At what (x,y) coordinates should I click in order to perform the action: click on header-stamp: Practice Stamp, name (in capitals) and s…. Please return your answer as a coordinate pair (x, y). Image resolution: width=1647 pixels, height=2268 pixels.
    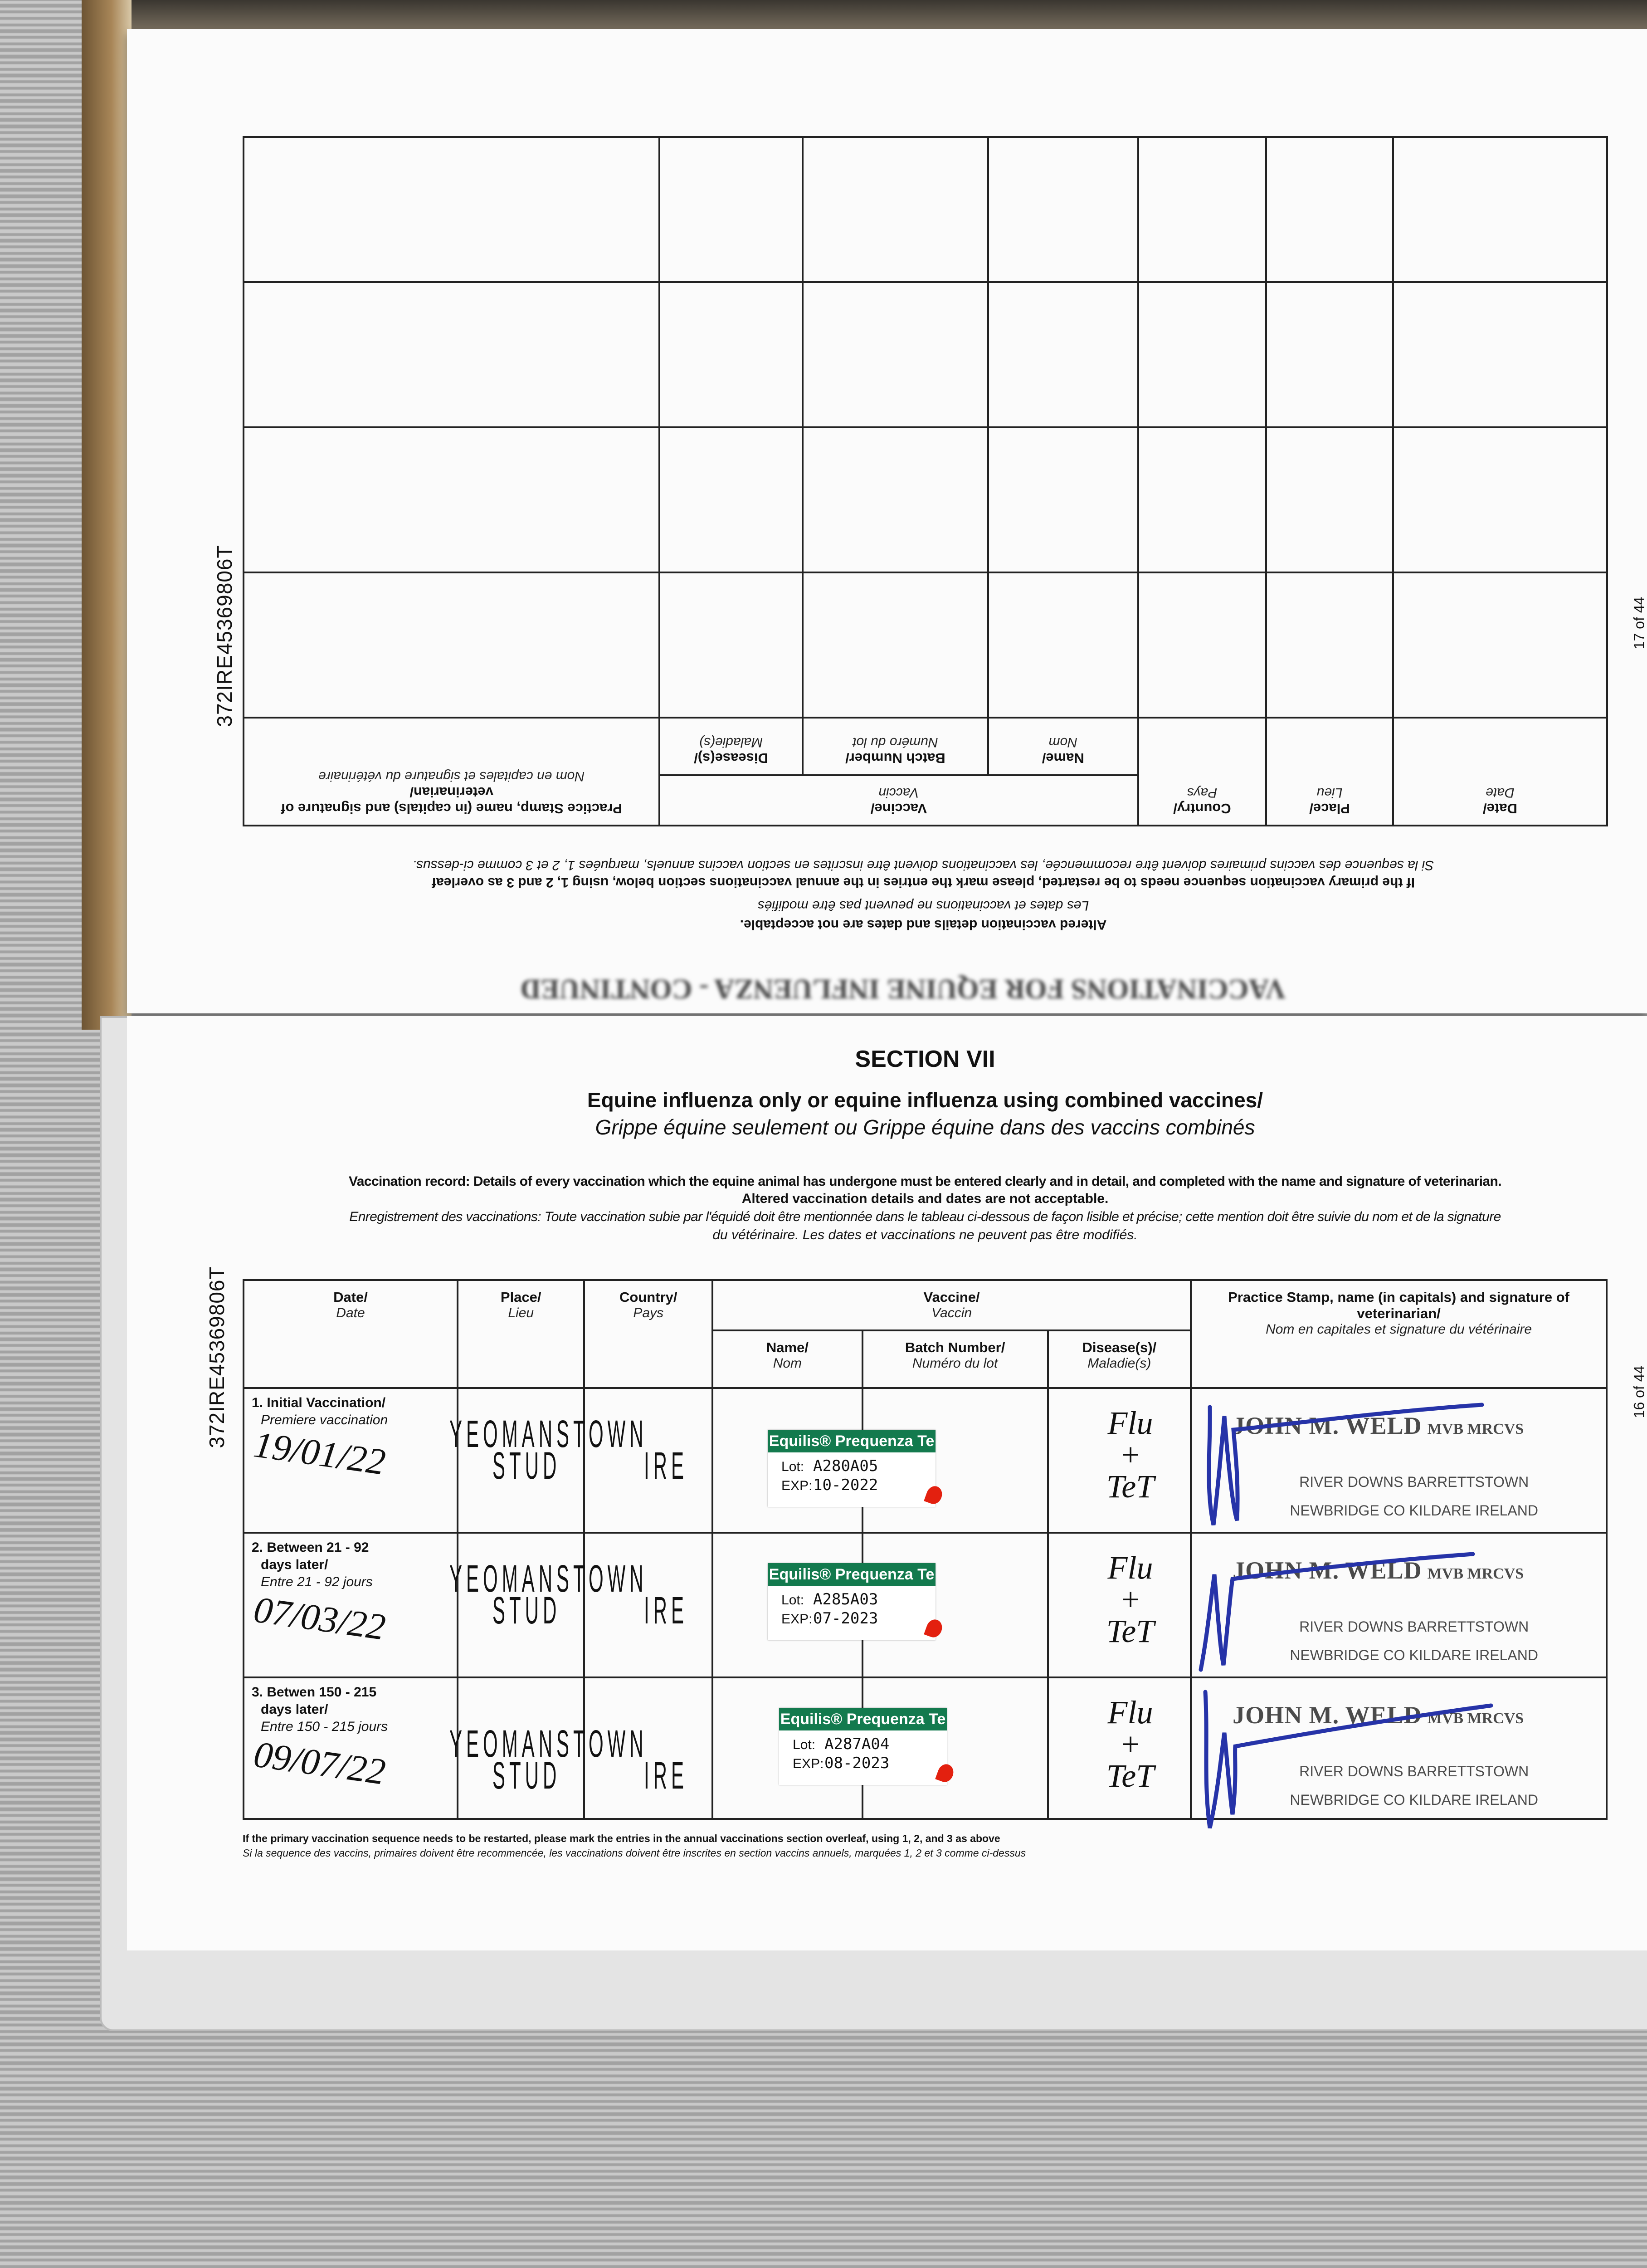
    Looking at the image, I should click on (1398, 1305).